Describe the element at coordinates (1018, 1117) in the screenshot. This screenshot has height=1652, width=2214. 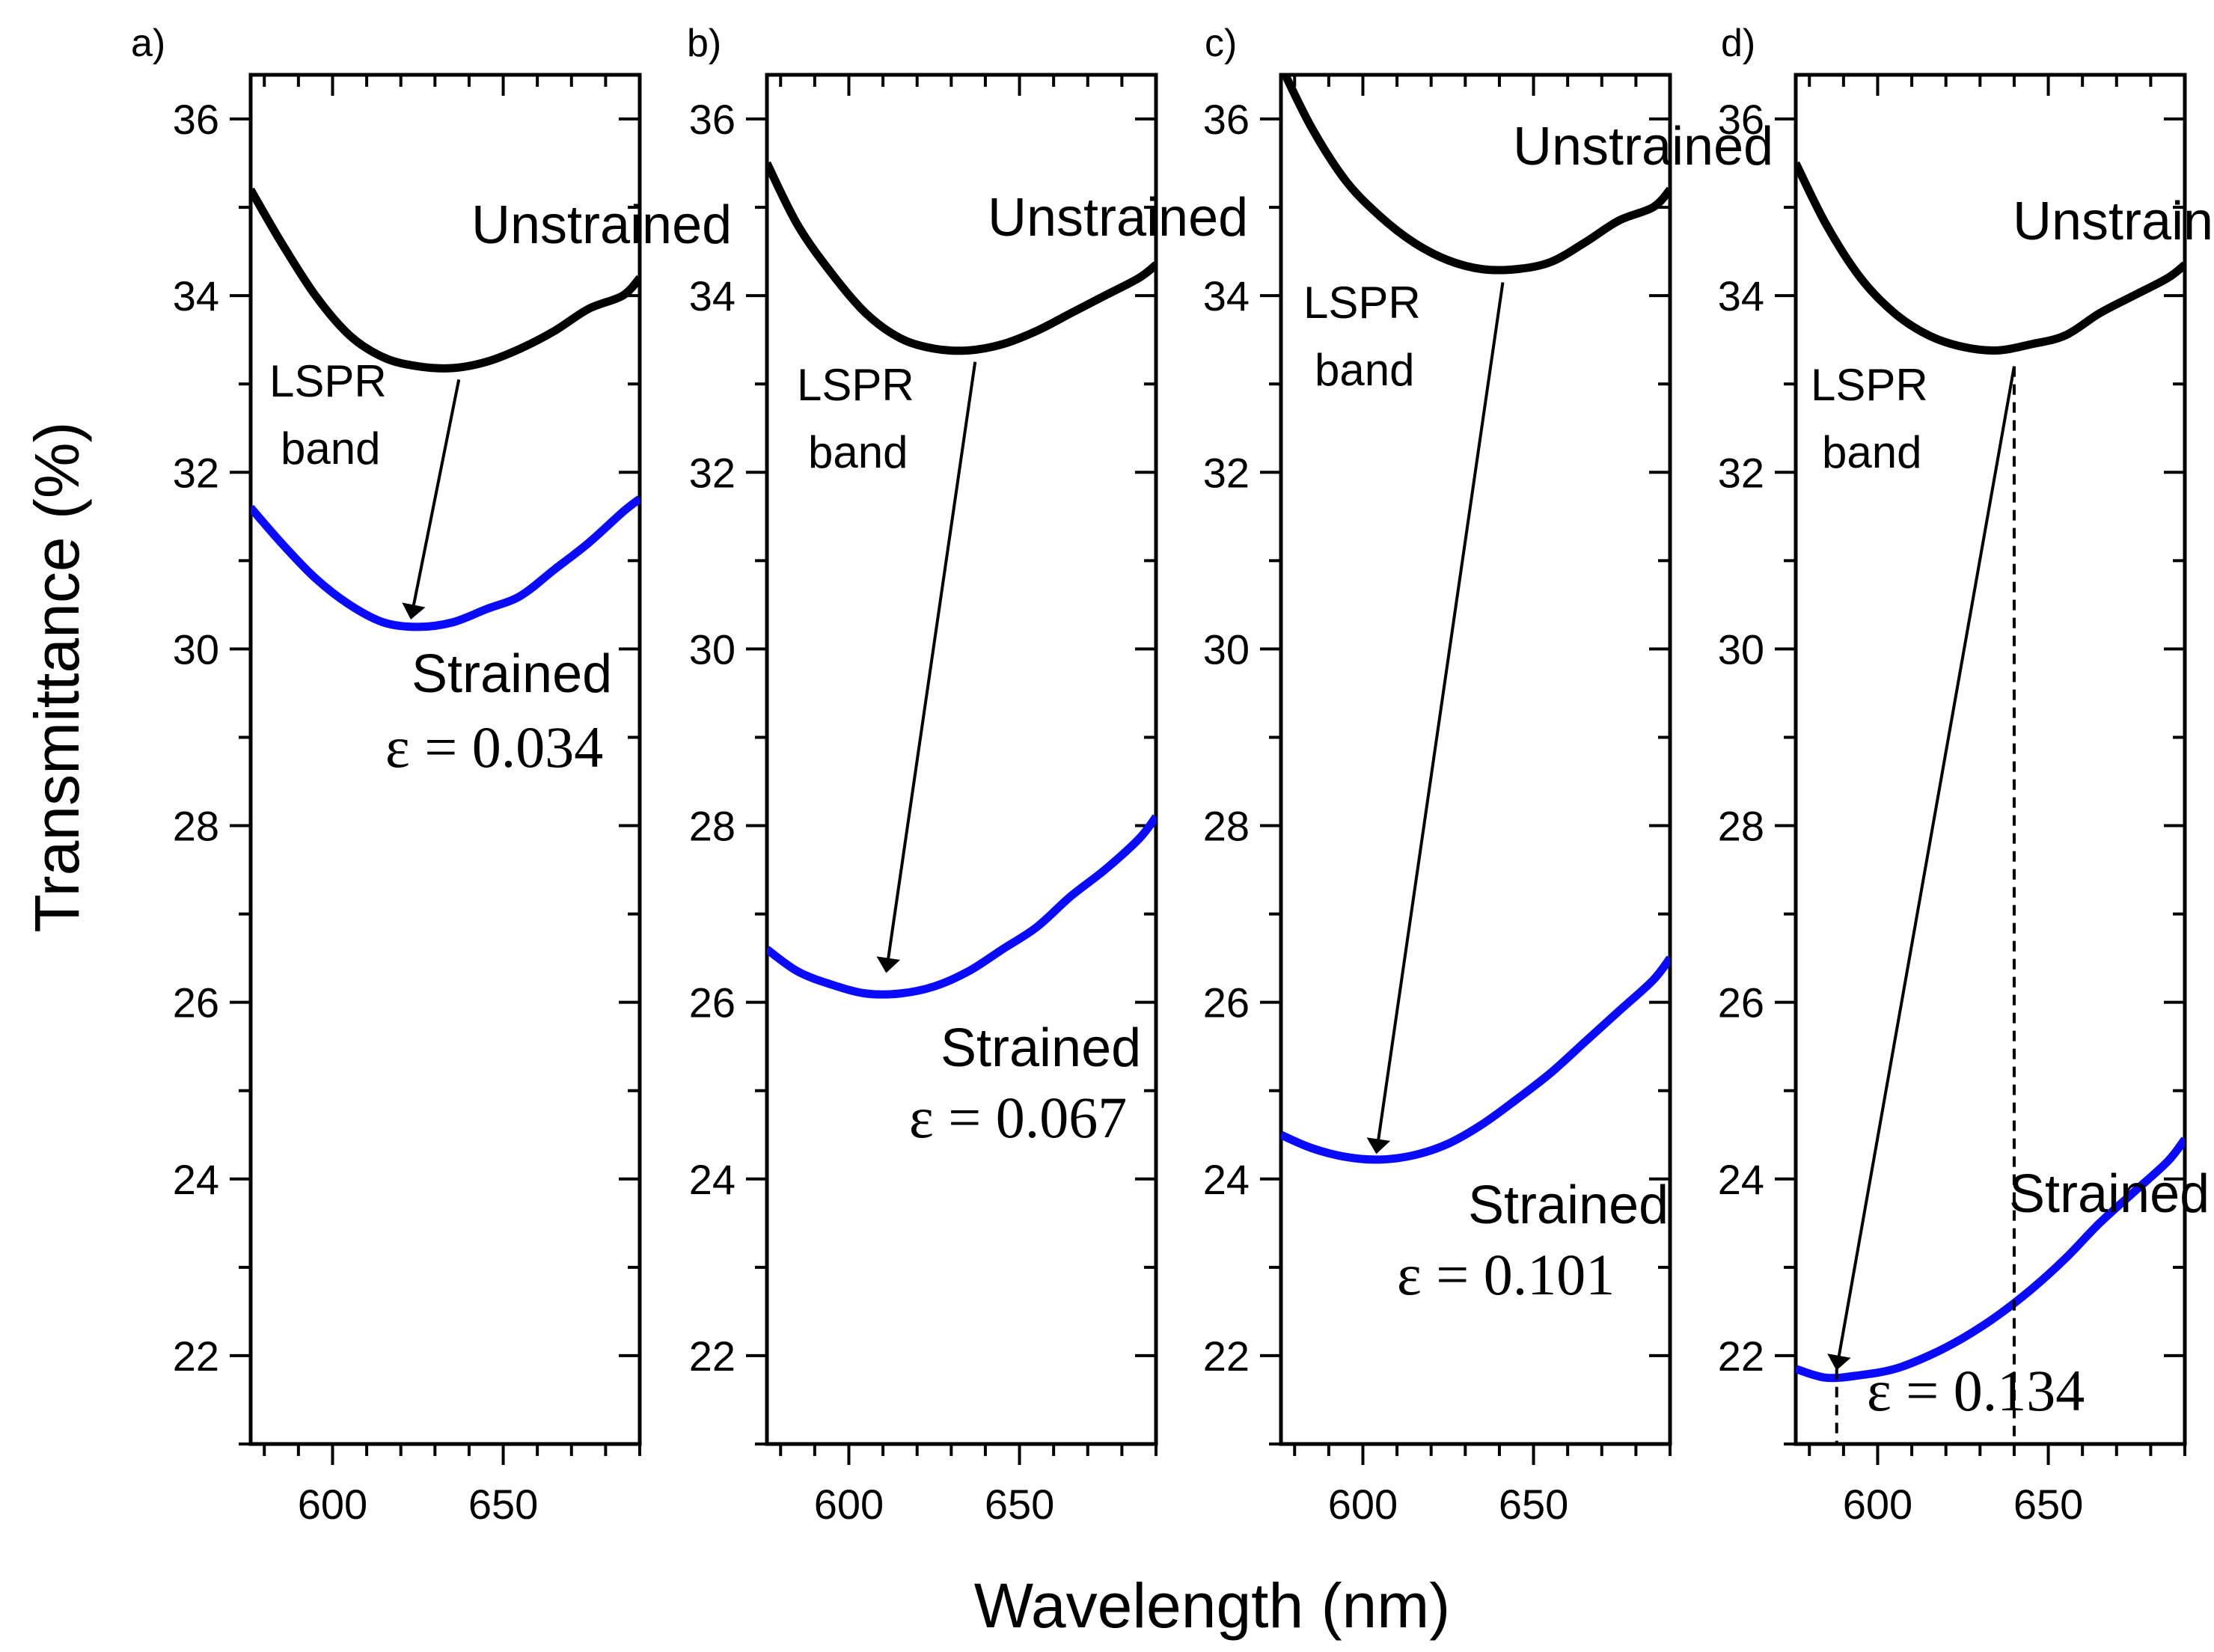
I see `strain-value: ε = 0.067` at that location.